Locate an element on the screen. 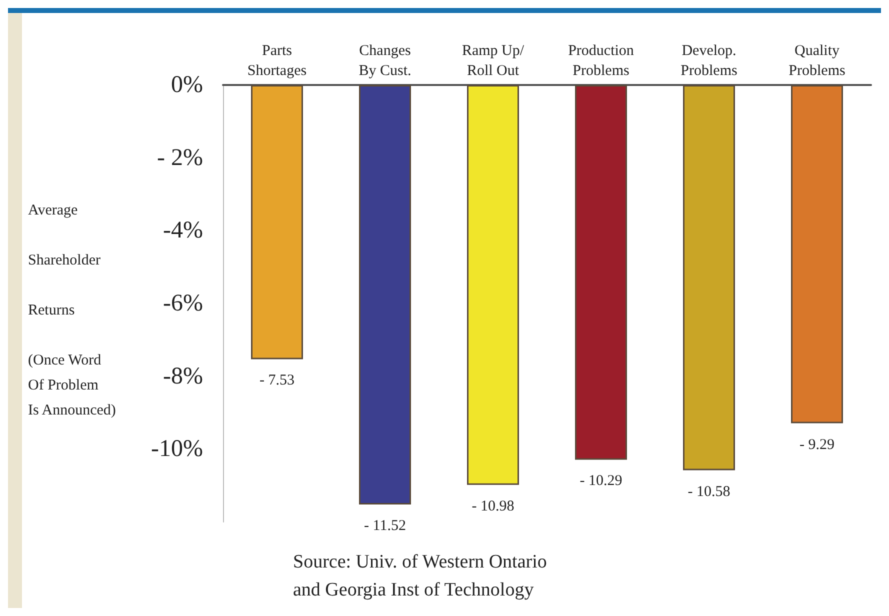 The image size is (889, 616). x-tick-label: Production Problems is located at coordinates (601, 61).